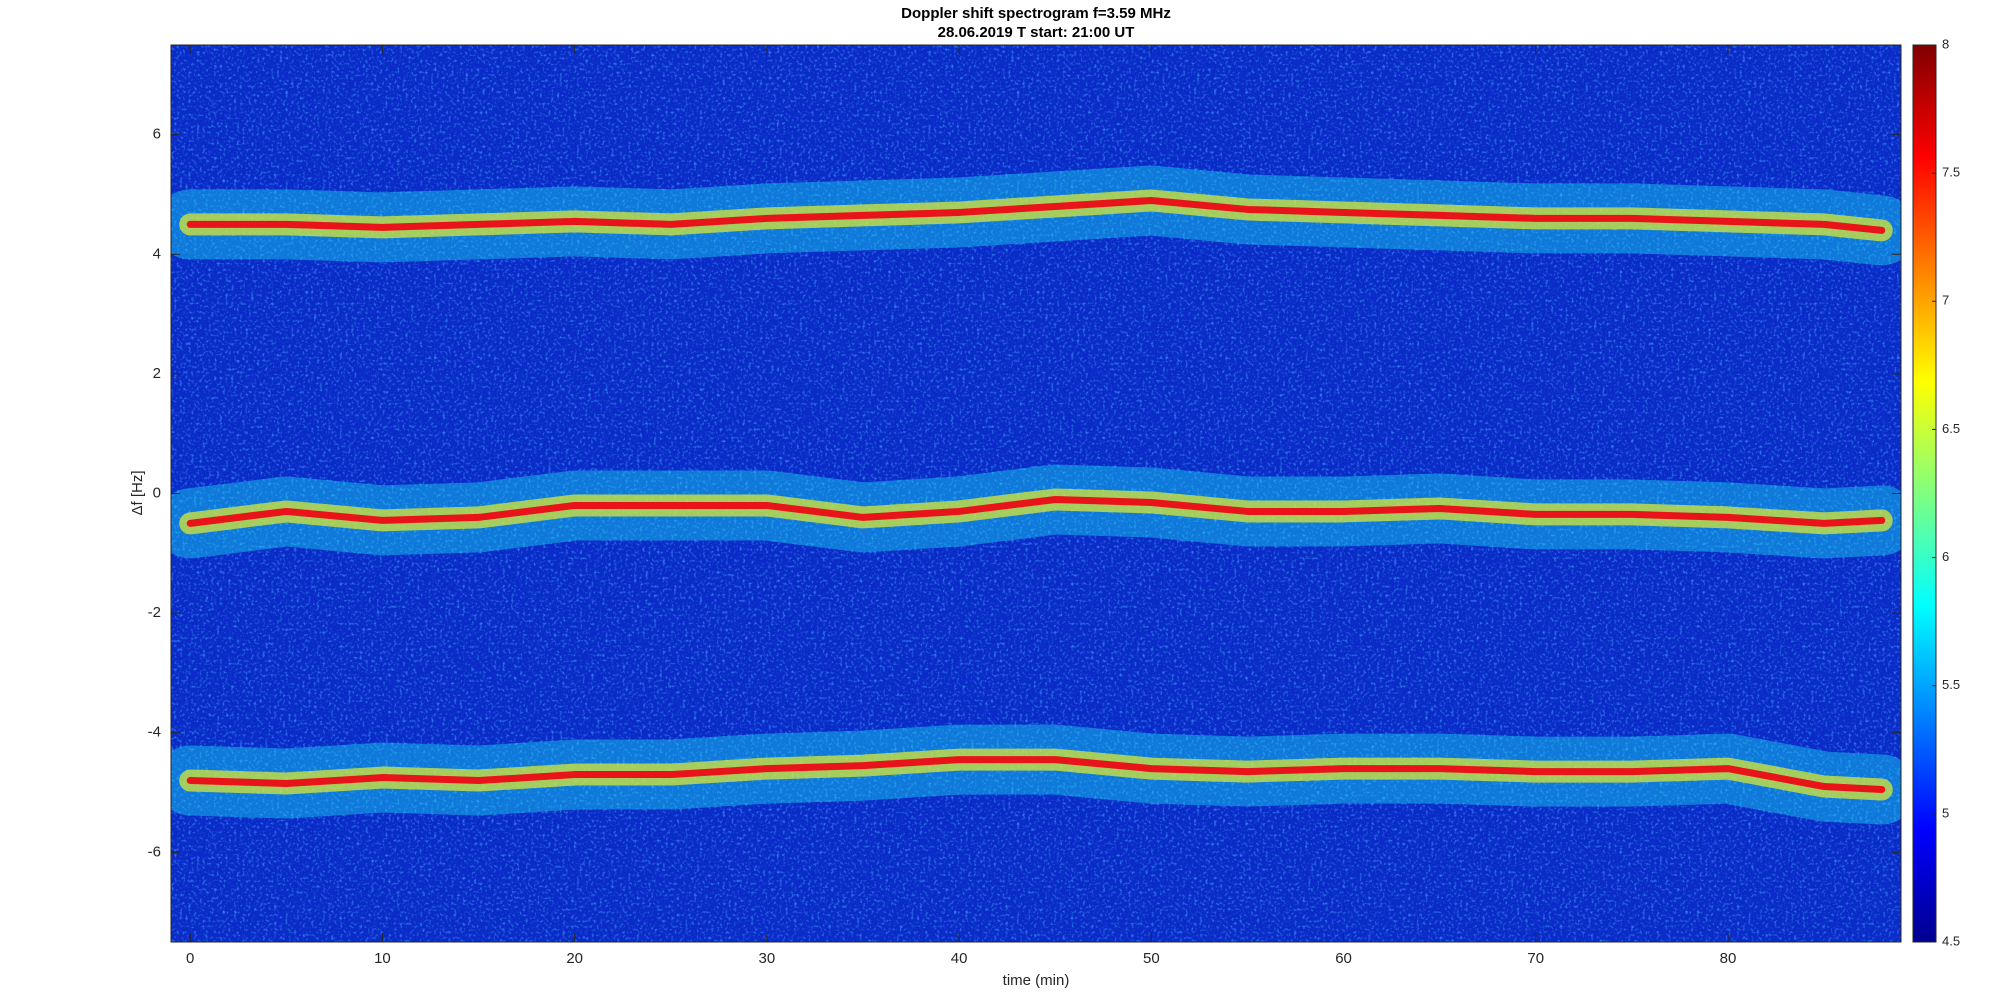  I want to click on x-tick-label: 20, so click(574, 958).